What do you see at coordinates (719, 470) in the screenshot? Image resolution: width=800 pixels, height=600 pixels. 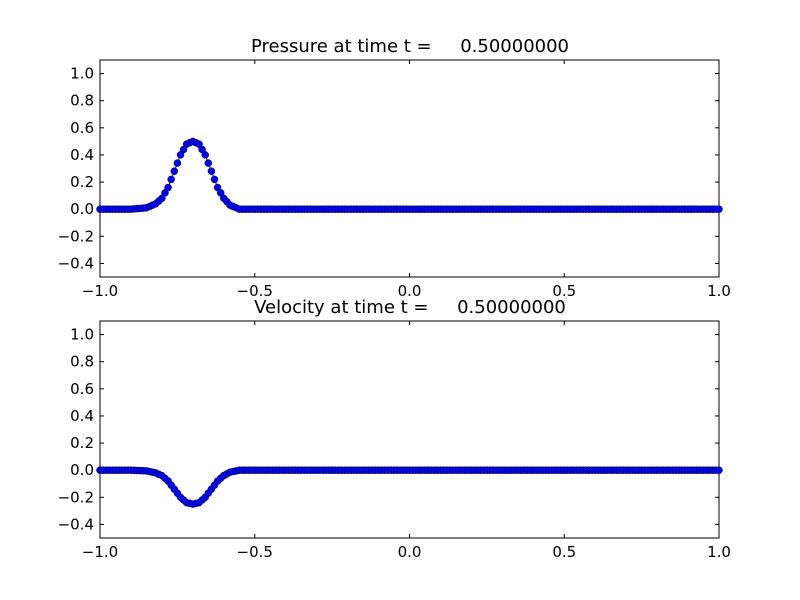 I see `velocity-data-point` at bounding box center [719, 470].